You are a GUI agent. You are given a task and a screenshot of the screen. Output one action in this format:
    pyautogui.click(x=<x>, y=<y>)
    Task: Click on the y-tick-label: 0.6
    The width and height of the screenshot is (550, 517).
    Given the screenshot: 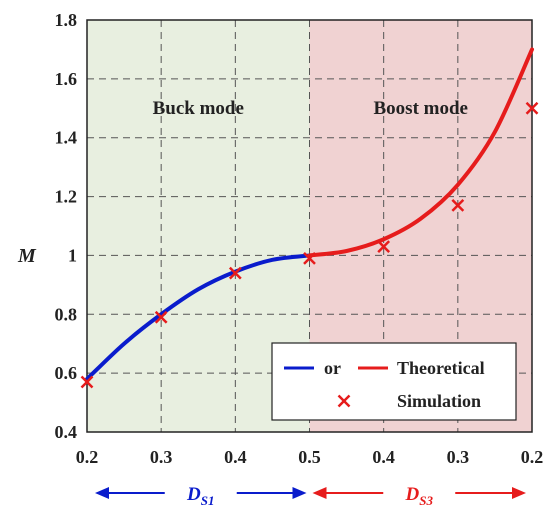 What is the action you would take?
    pyautogui.click(x=66, y=373)
    